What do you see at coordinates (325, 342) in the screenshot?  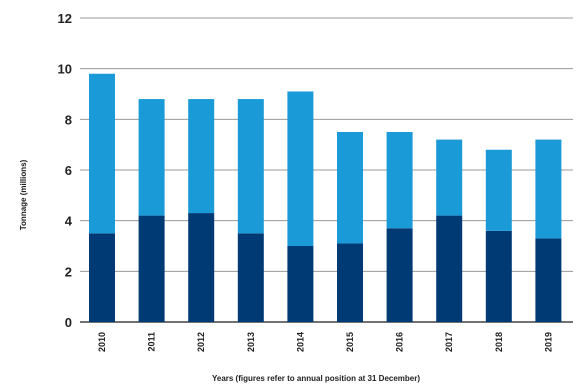 I see `x-axis-ticks: 2010 2011 2012 2013 2014 2015 2016 2017 2018 2019` at bounding box center [325, 342].